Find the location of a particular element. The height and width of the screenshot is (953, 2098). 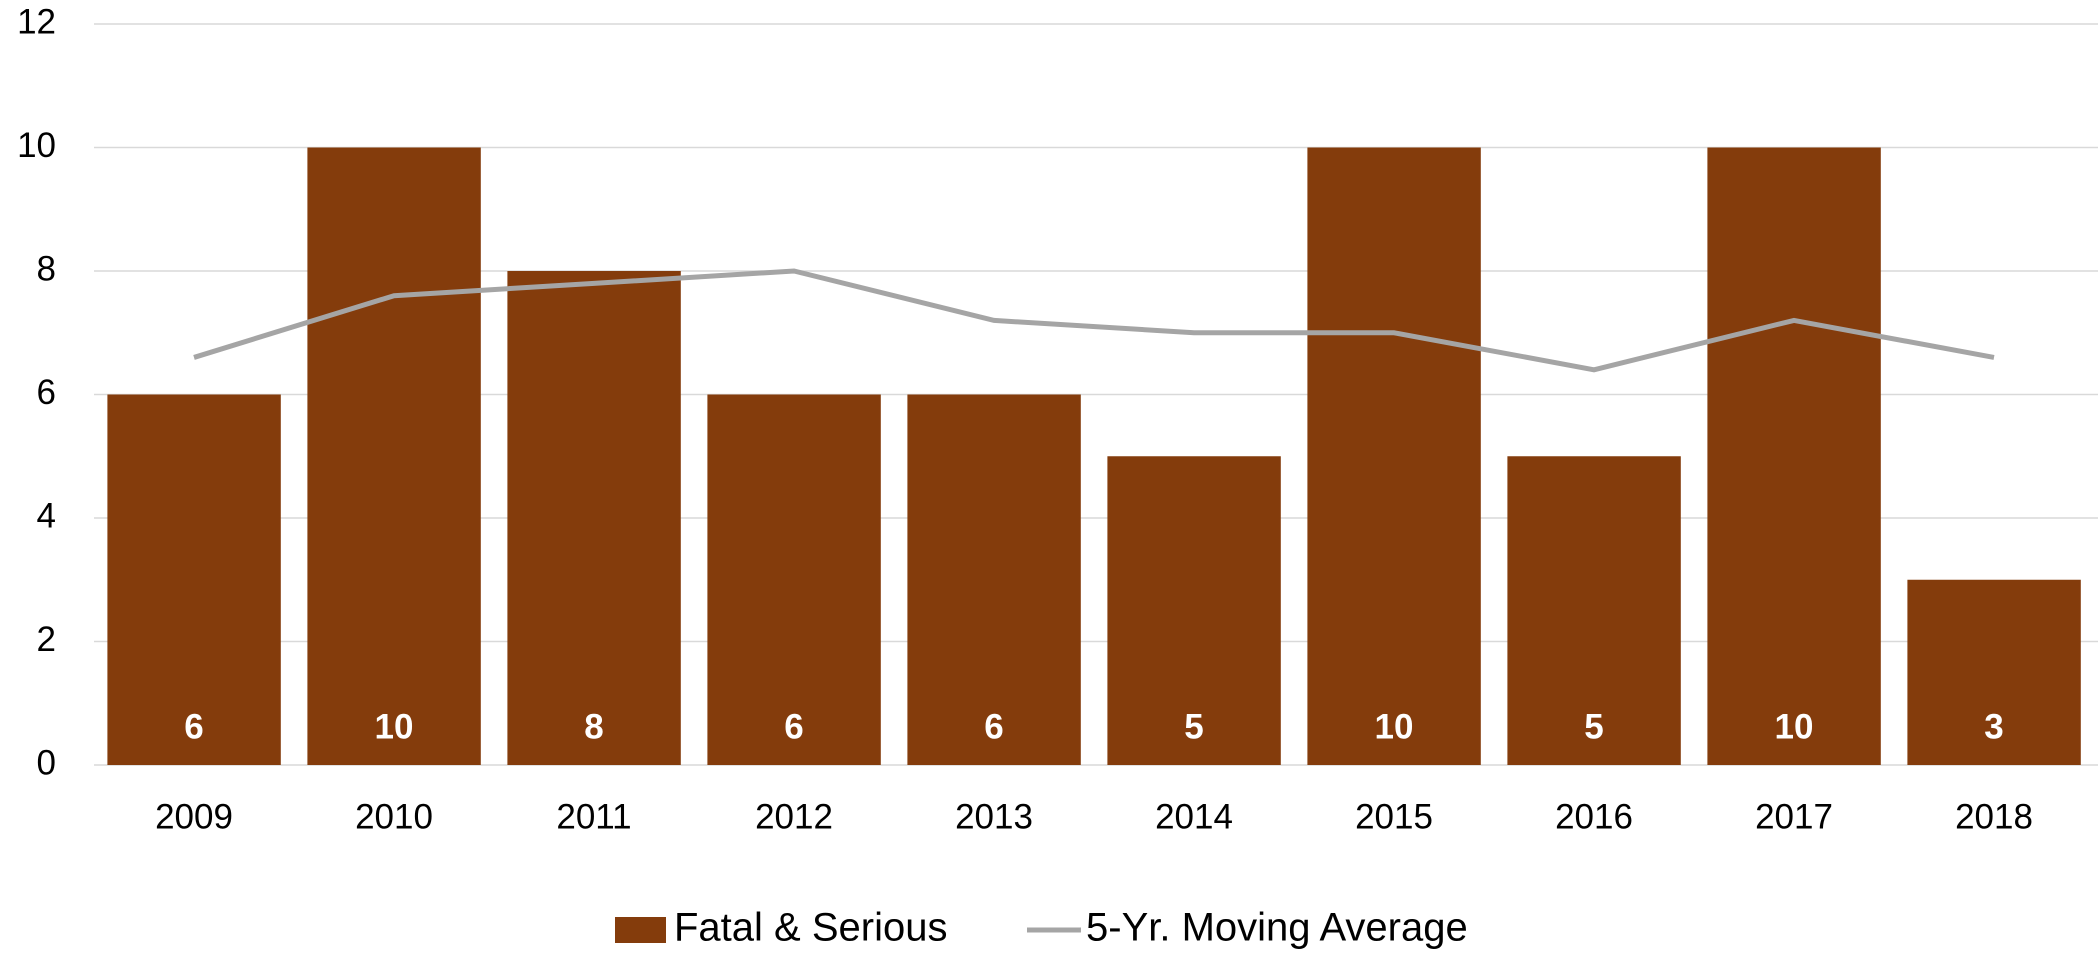

x-tick-label: 2014 is located at coordinates (1194, 816).